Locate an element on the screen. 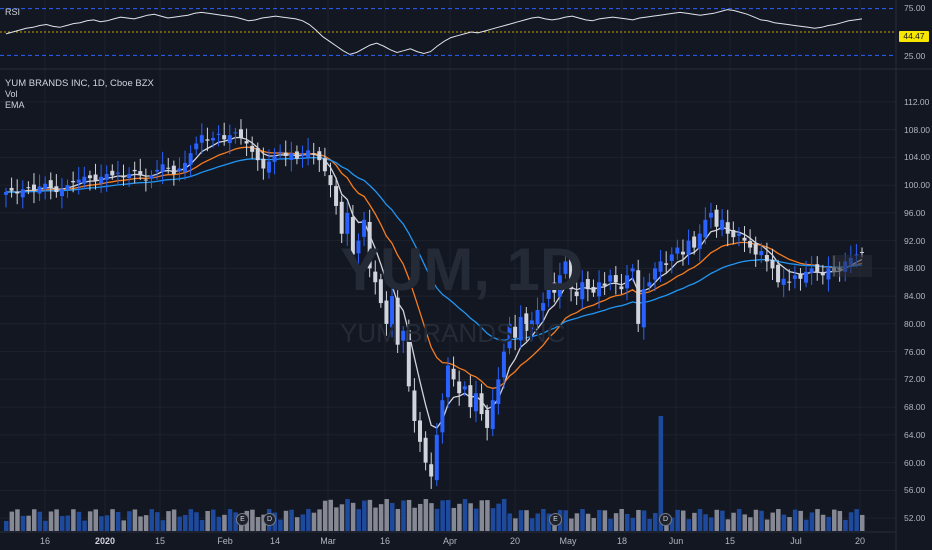 The image size is (932, 550). price-tick: 52.00 is located at coordinates (915, 518).